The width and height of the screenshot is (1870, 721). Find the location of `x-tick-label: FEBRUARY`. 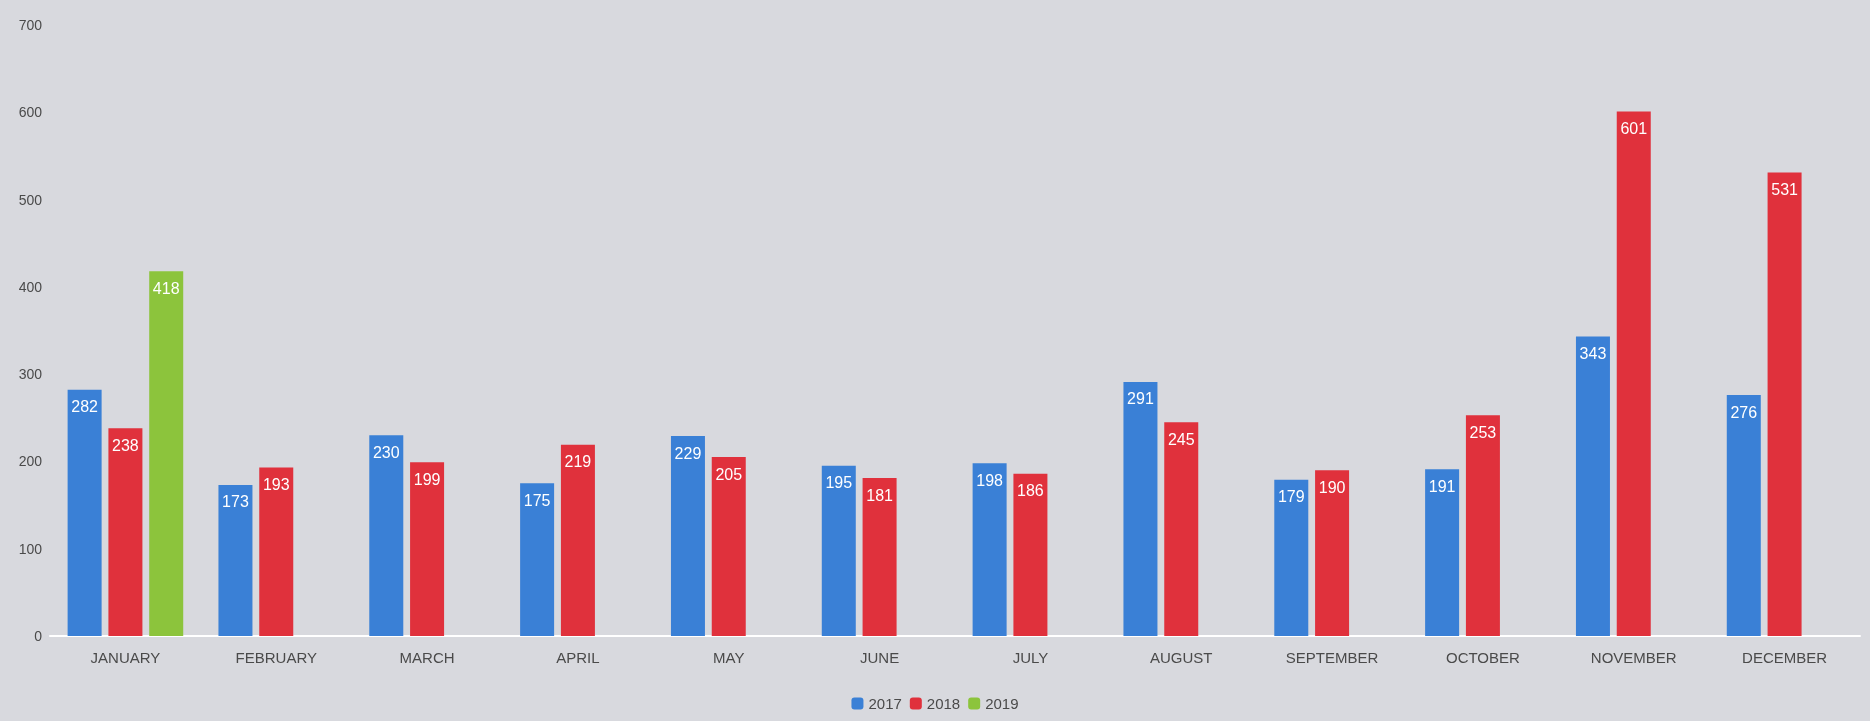

x-tick-label: FEBRUARY is located at coordinates (276, 657).